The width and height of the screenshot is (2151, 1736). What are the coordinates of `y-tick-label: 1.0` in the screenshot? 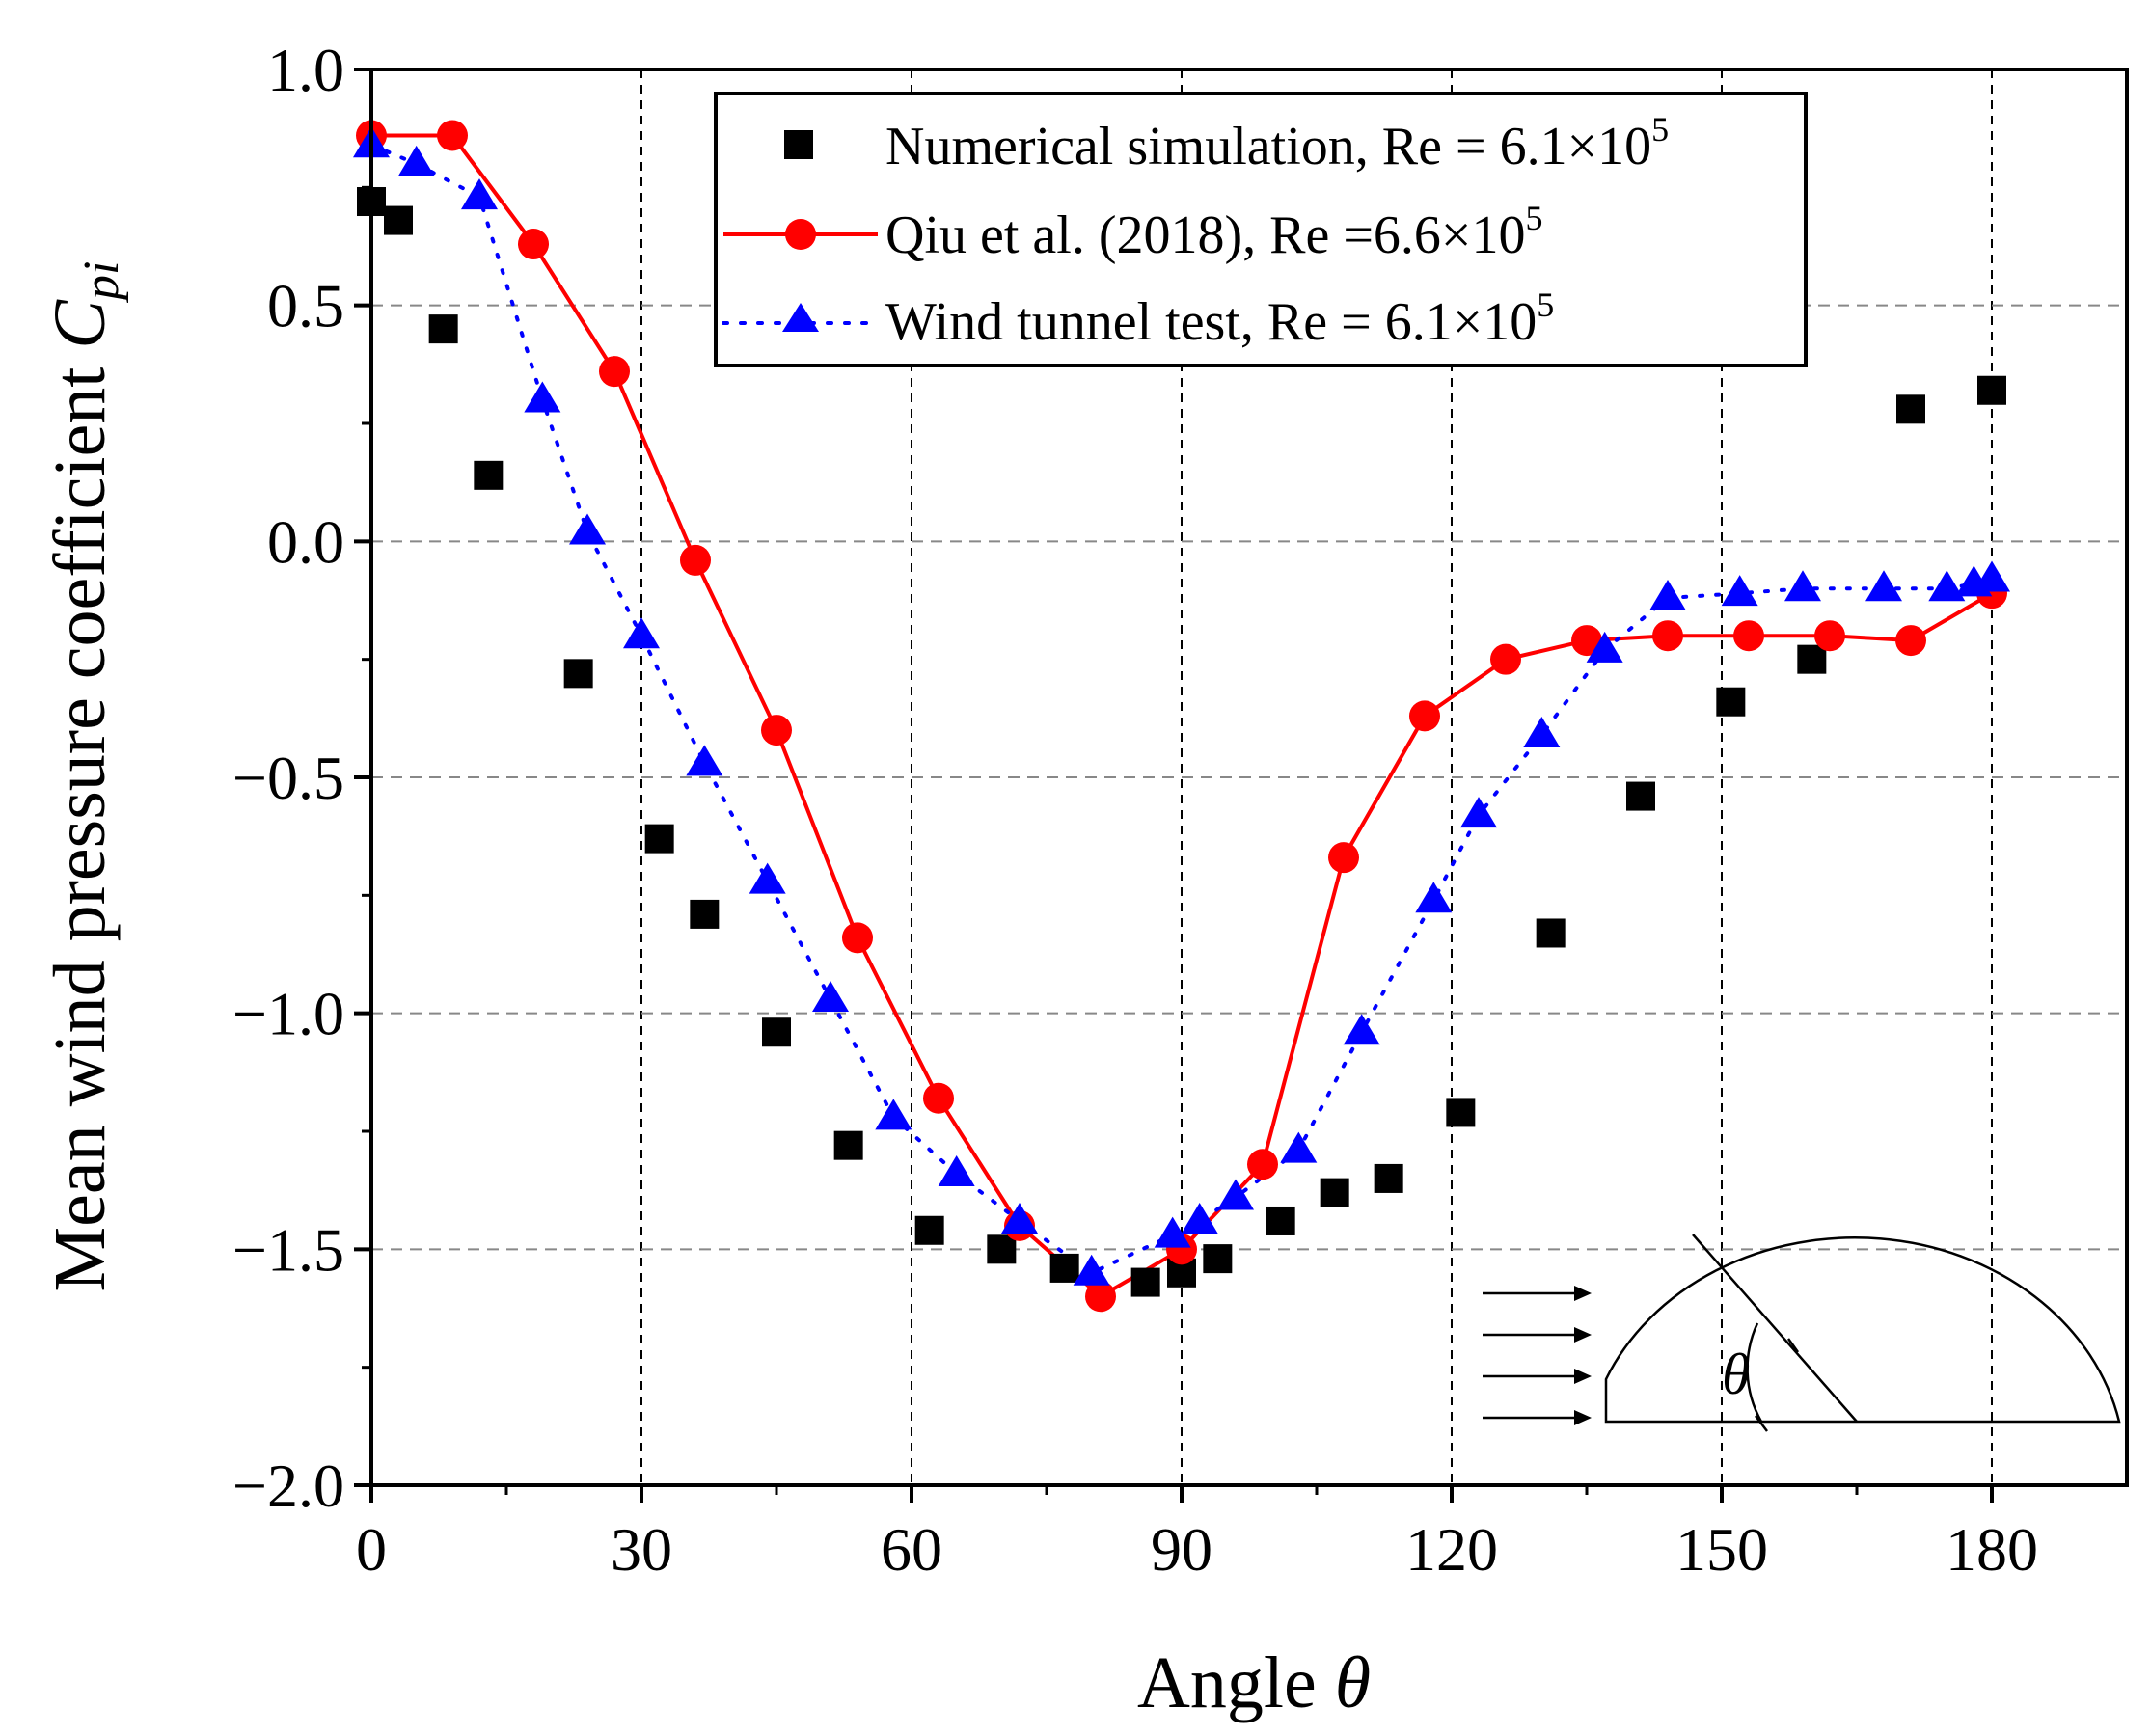 It's located at (305, 70).